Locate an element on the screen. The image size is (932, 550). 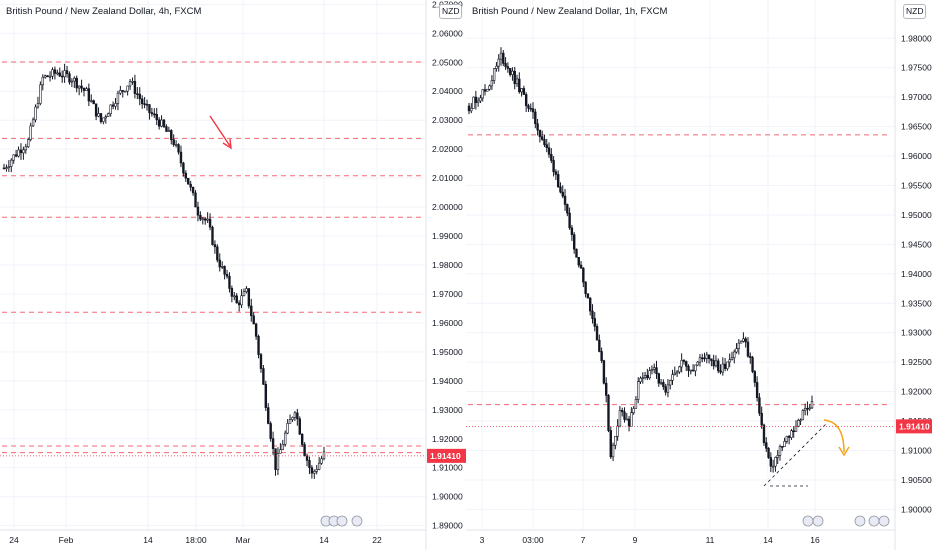
currency-badge: NZD is located at coordinates (915, 11).